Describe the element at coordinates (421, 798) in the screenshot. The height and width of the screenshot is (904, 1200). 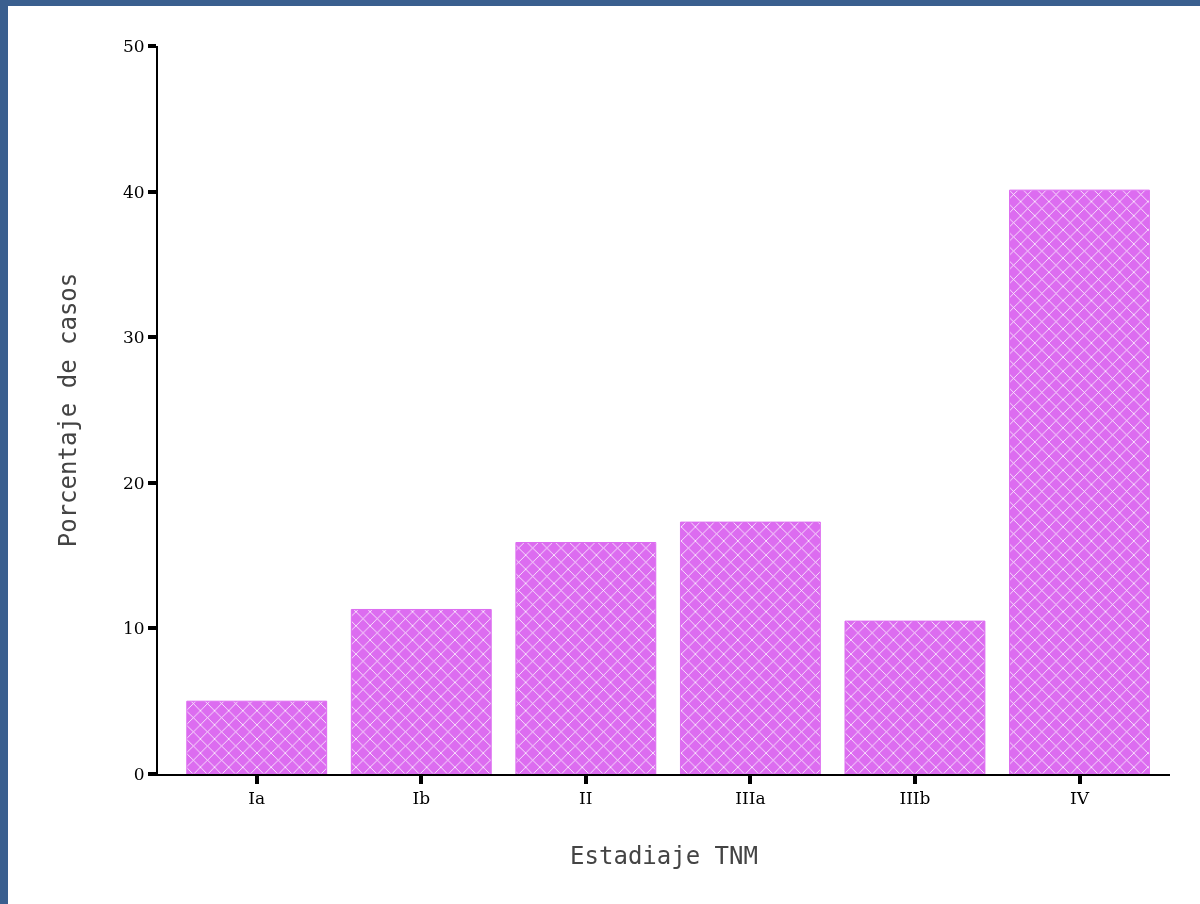
I see `x-tick-label: Ib` at that location.